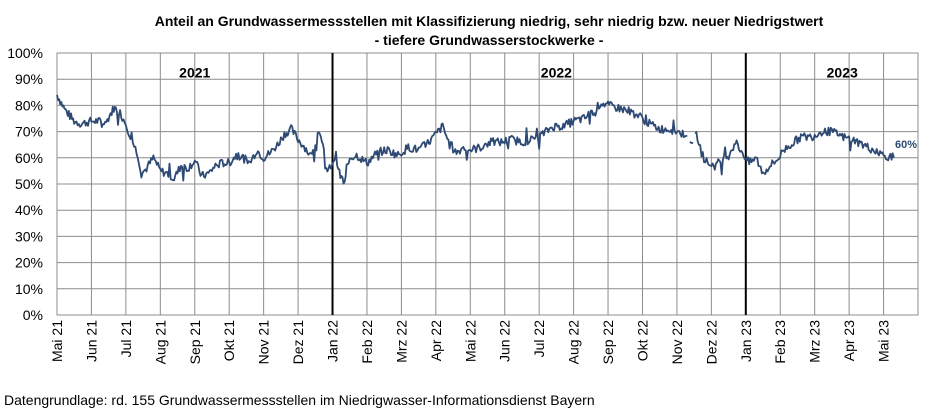  Describe the element at coordinates (29, 132) in the screenshot. I see `y-tick-label: 70%` at that location.